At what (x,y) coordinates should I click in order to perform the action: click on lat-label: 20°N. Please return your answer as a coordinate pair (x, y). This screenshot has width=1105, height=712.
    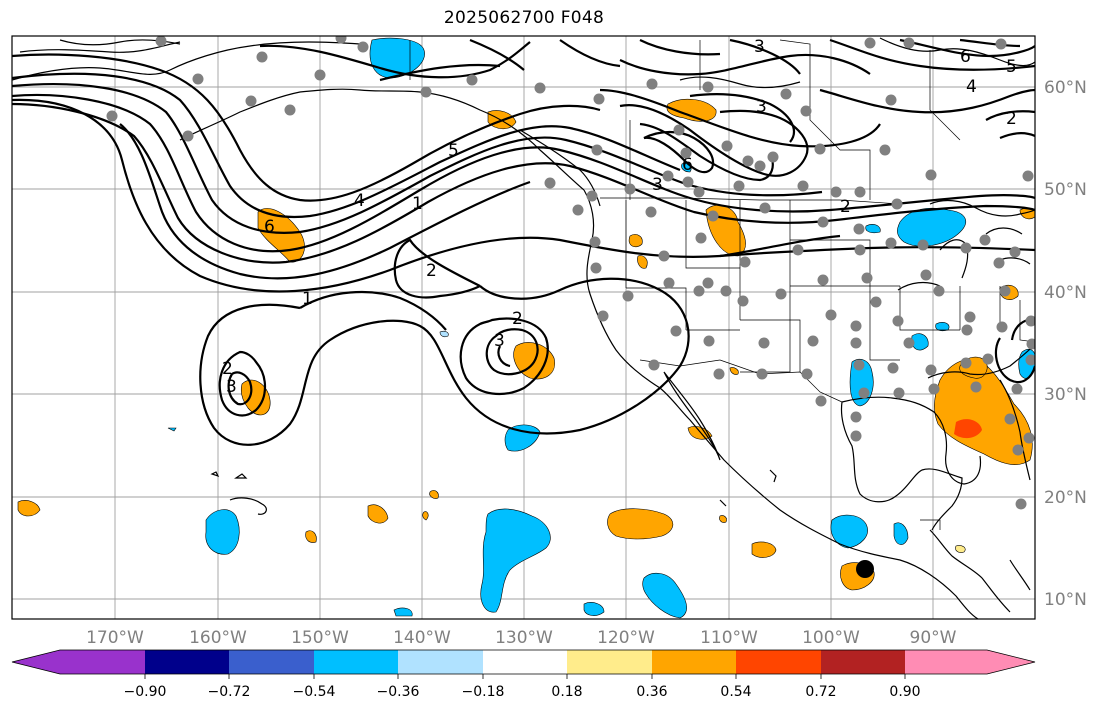
    Looking at the image, I should click on (1065, 498).